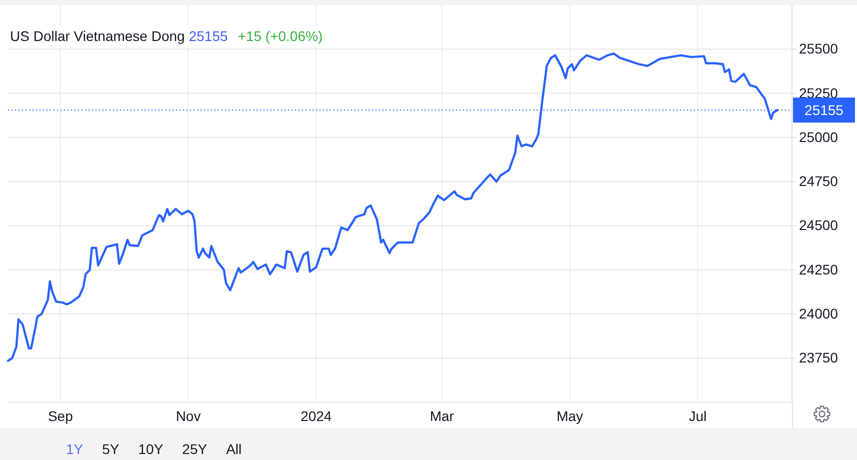 The height and width of the screenshot is (460, 857). What do you see at coordinates (188, 416) in the screenshot?
I see `x-tick-label: Nov` at bounding box center [188, 416].